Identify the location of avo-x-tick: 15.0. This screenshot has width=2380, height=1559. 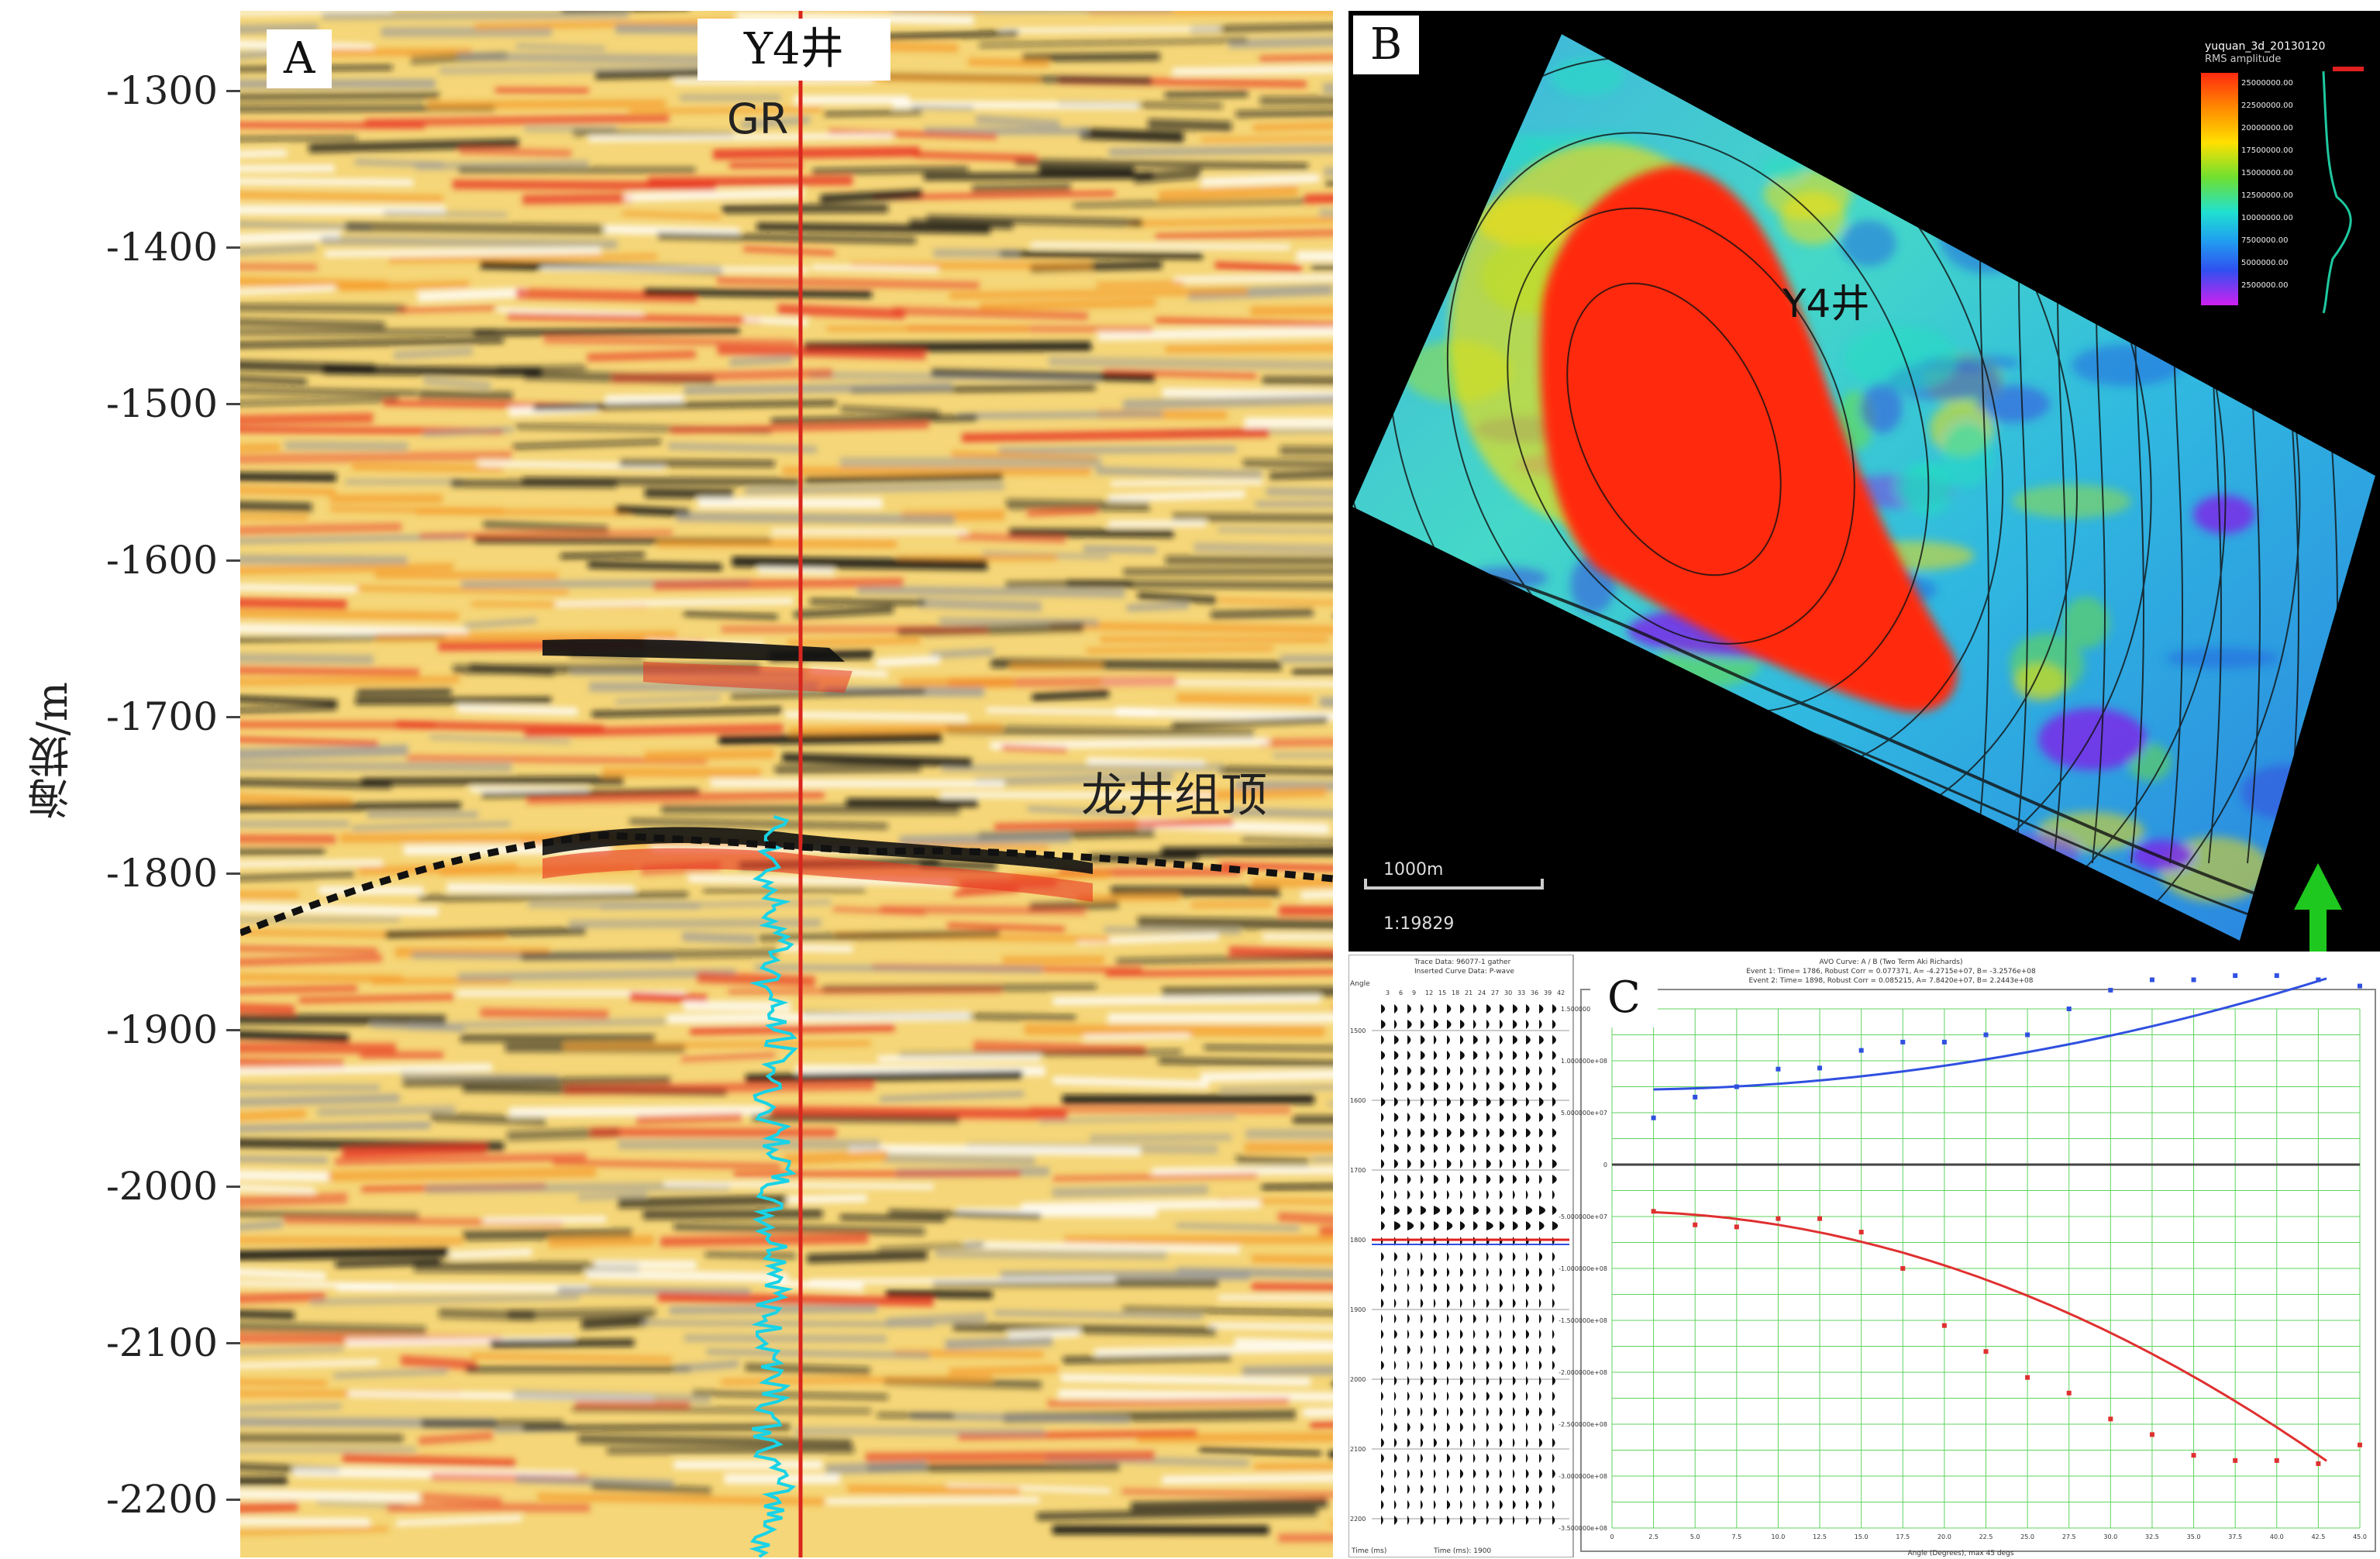
(1862, 1537).